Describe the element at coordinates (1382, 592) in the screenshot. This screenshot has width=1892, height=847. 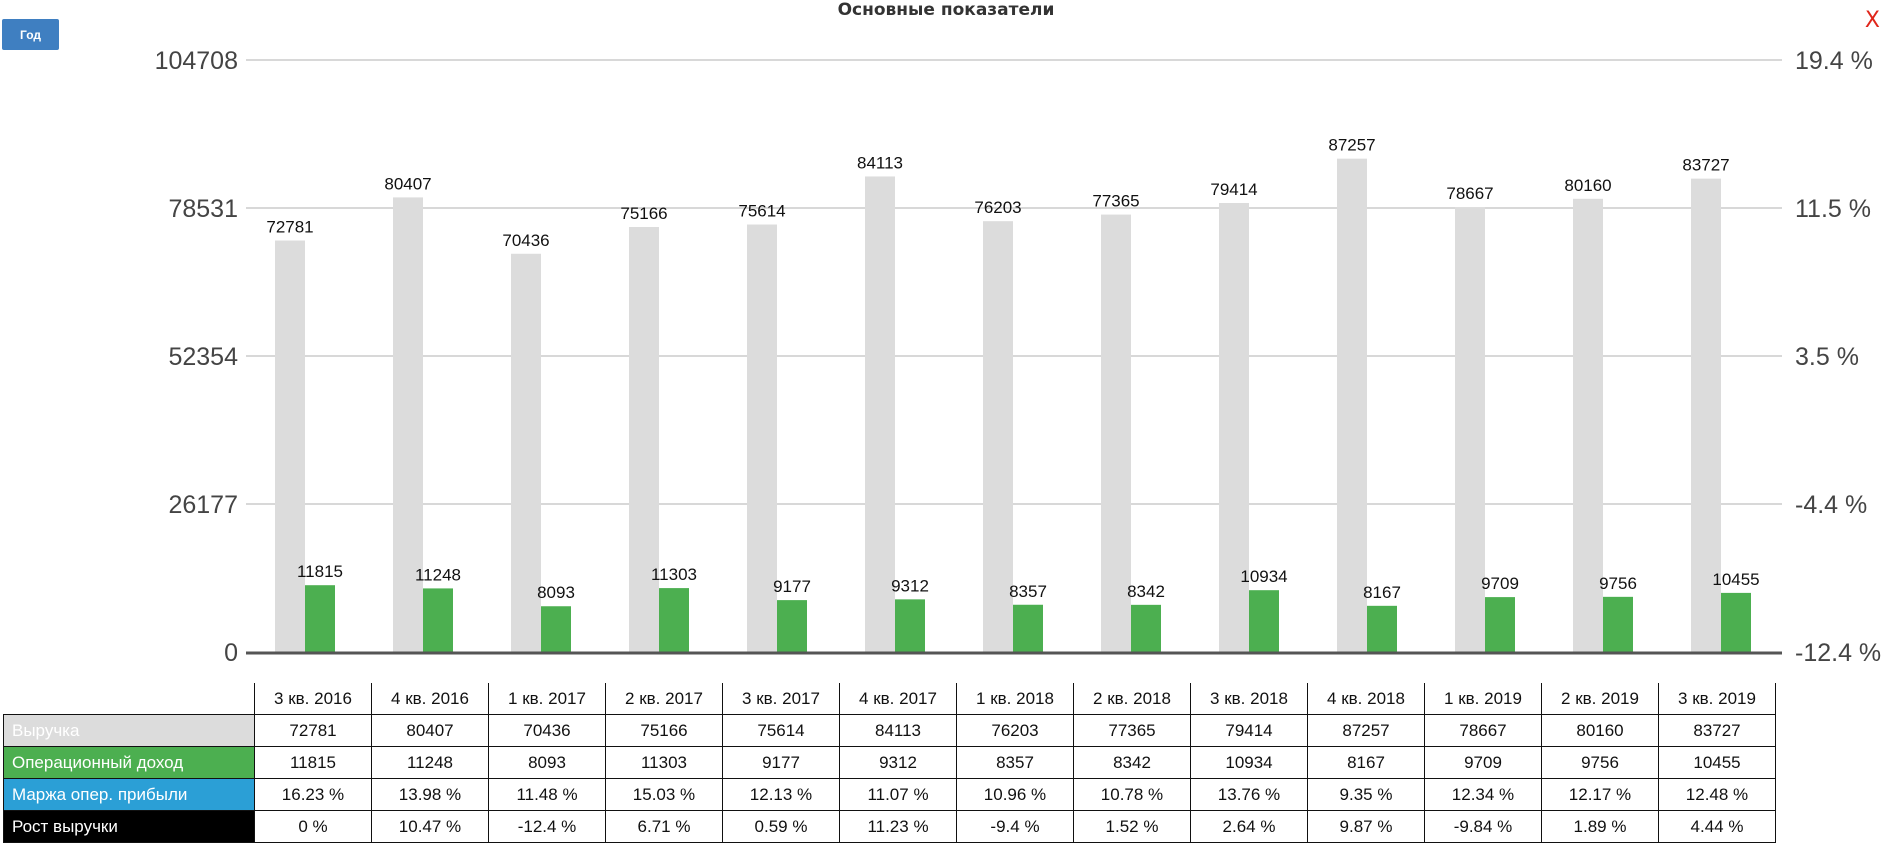
I see `operating-income-data-label: 8167` at that location.